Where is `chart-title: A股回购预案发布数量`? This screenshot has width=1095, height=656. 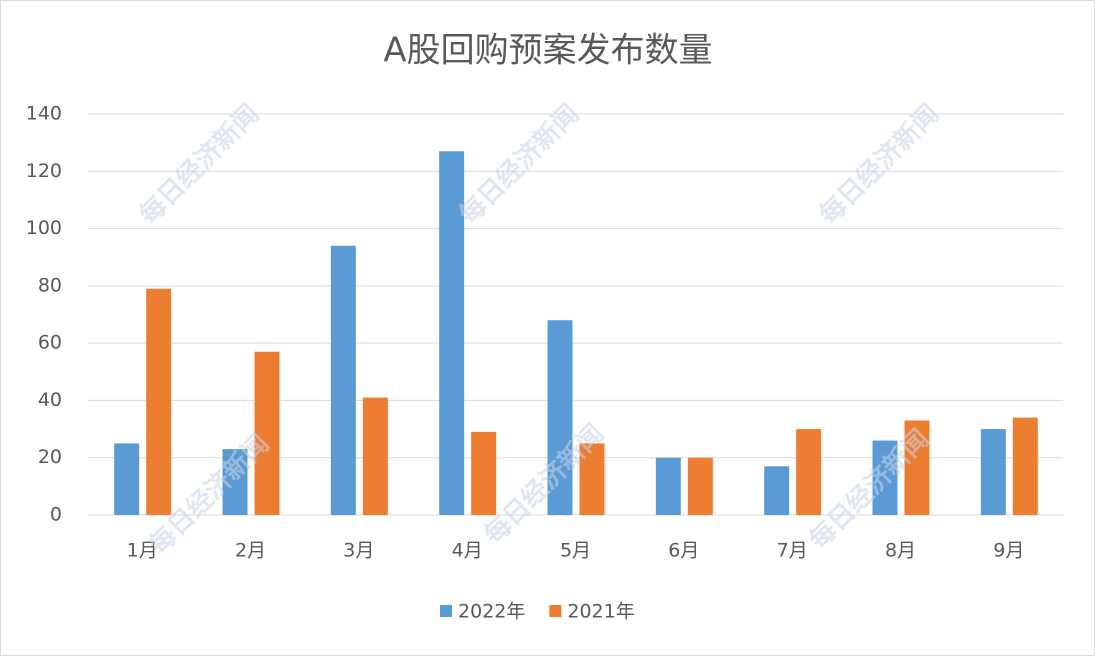
chart-title: A股回购预案发布数量 is located at coordinates (547, 51).